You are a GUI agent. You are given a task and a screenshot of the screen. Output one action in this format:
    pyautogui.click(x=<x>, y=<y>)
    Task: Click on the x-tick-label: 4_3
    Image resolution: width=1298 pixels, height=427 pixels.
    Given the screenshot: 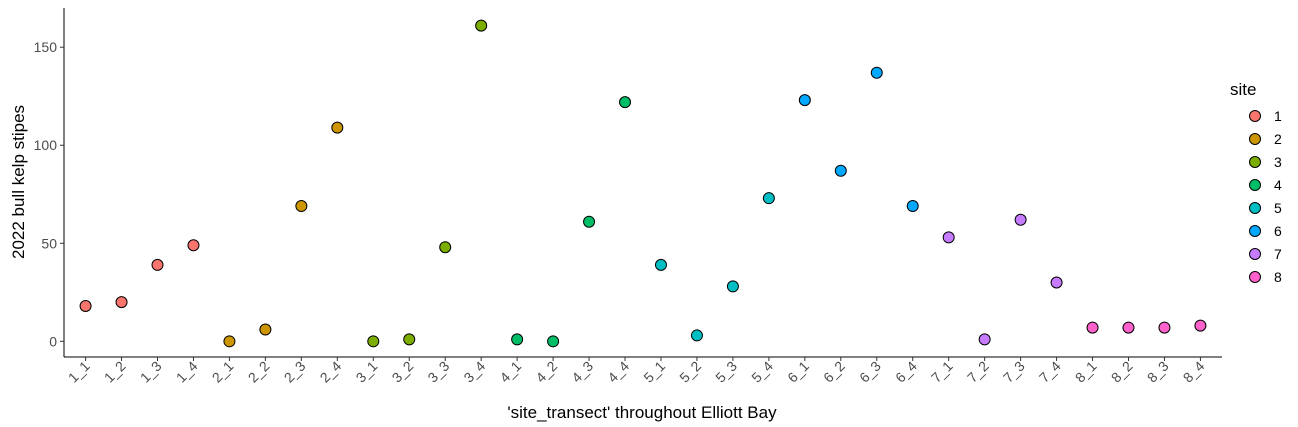 What is the action you would take?
    pyautogui.click(x=582, y=372)
    